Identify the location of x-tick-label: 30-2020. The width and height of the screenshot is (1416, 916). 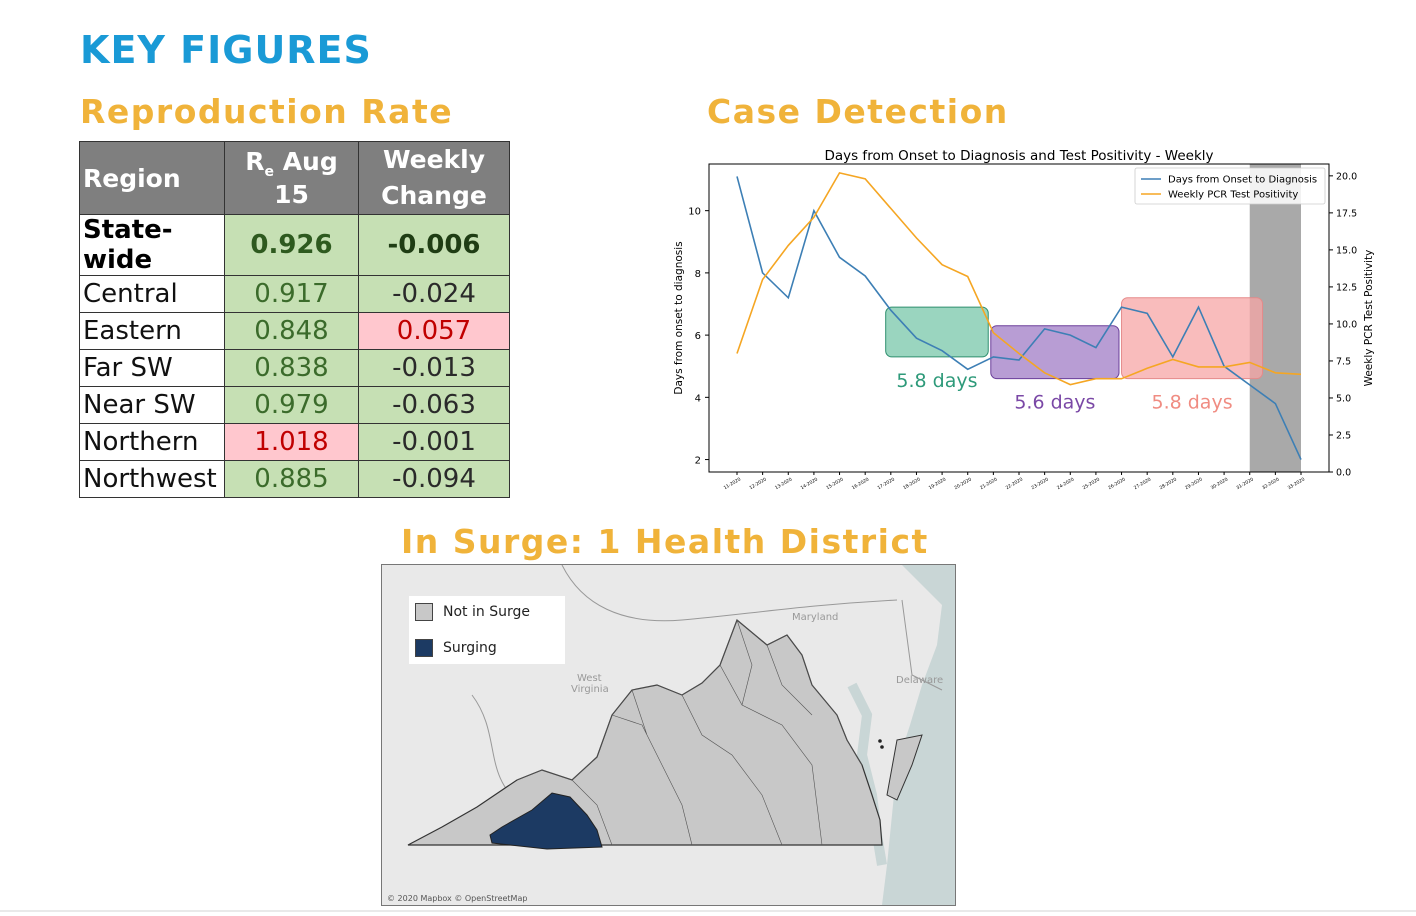
(1219, 483).